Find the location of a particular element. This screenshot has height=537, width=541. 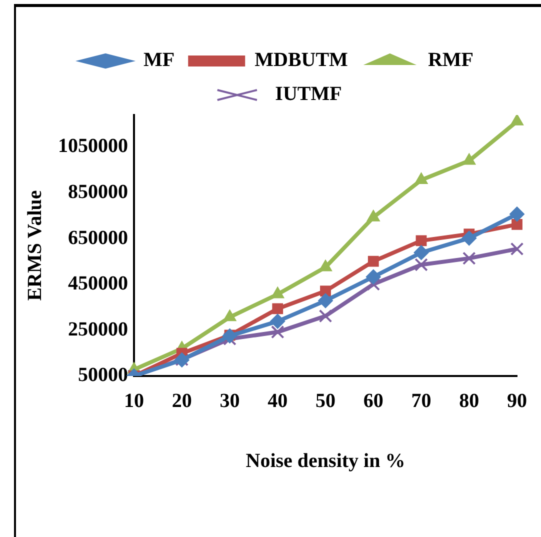

x-tick-label: 70 is located at coordinates (421, 401).